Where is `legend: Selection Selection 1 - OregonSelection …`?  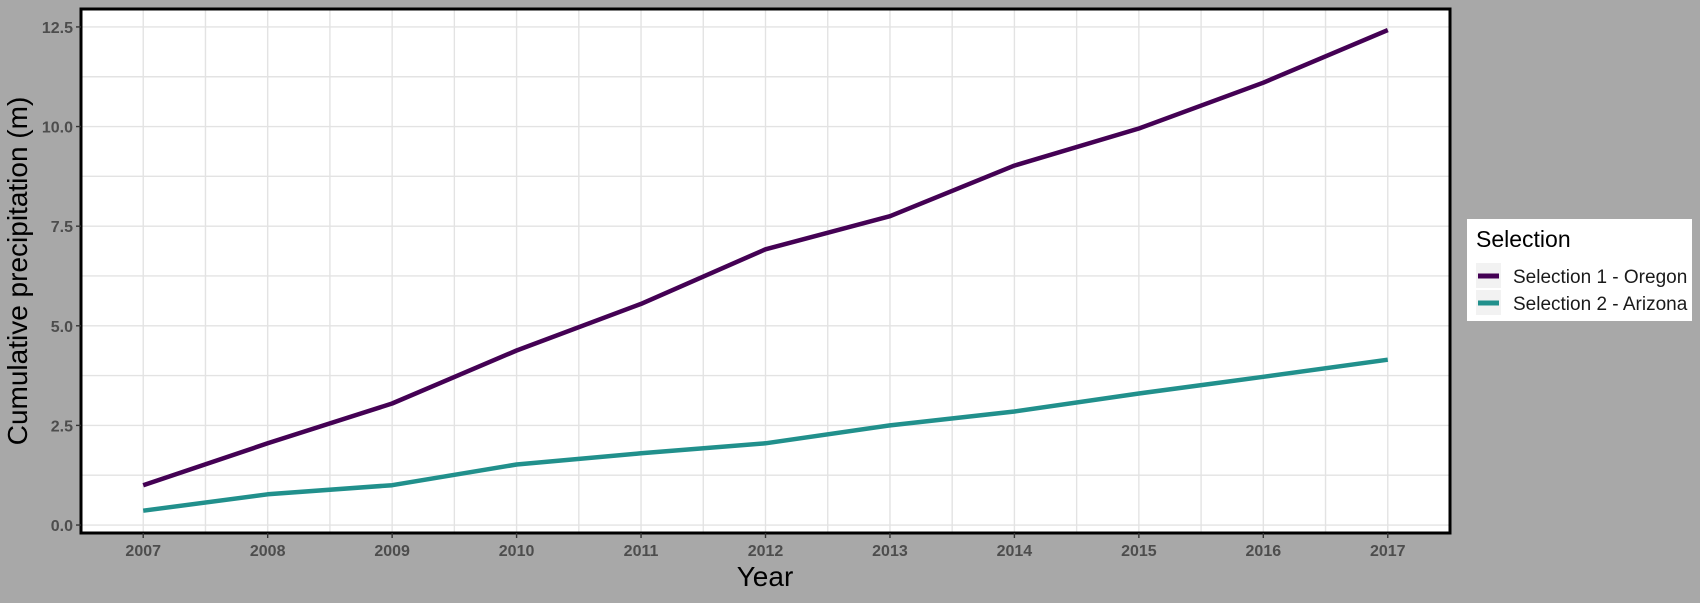 legend: Selection Selection 1 - OregonSelection … is located at coordinates (1579, 270).